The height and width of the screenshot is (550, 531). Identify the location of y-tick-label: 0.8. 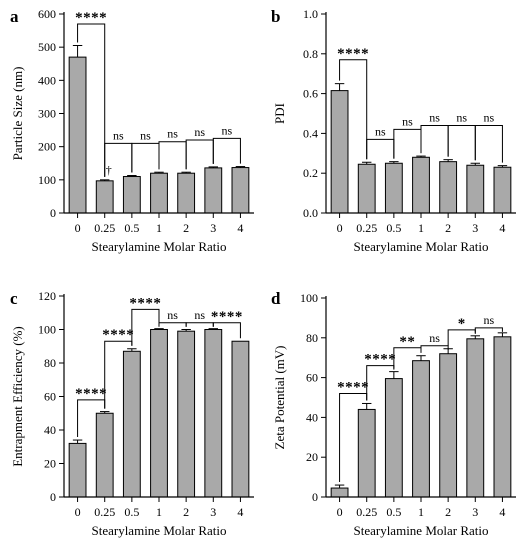
(310, 54).